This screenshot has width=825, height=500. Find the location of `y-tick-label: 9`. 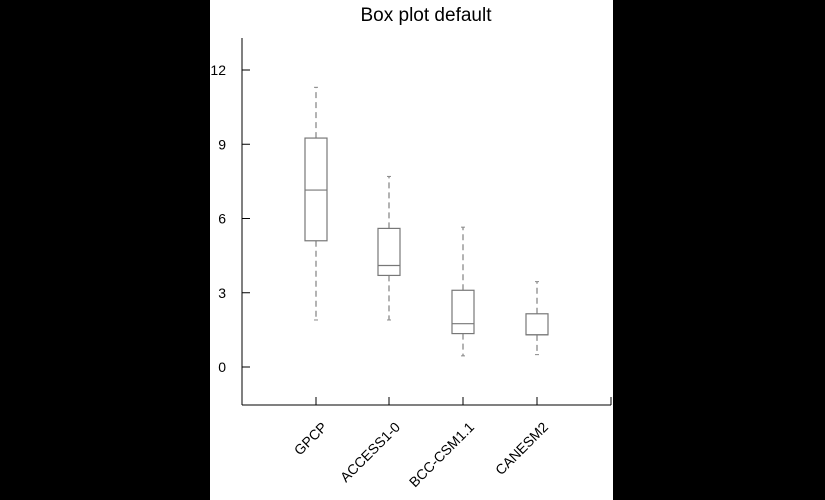

y-tick-label: 9 is located at coordinates (222, 144).